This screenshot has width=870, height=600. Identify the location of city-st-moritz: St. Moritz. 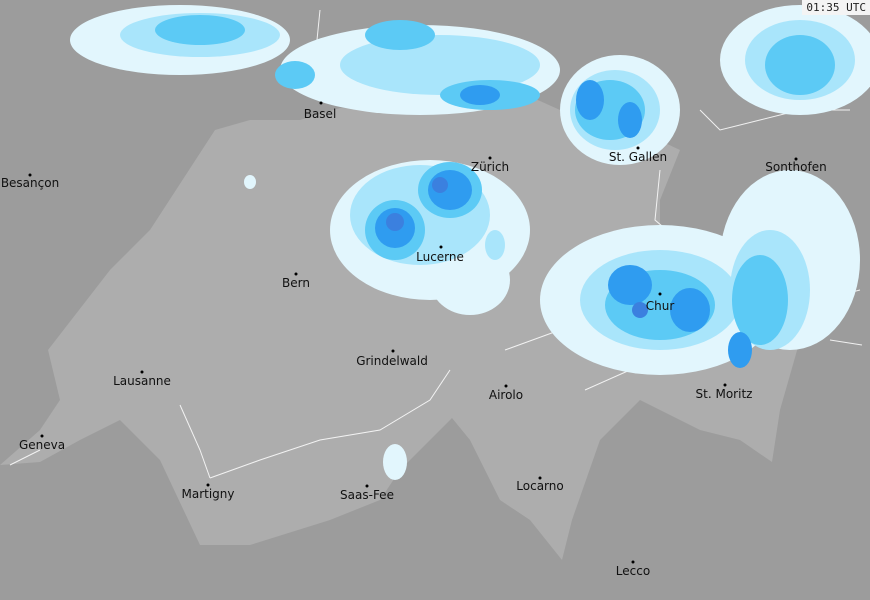
(724, 392).